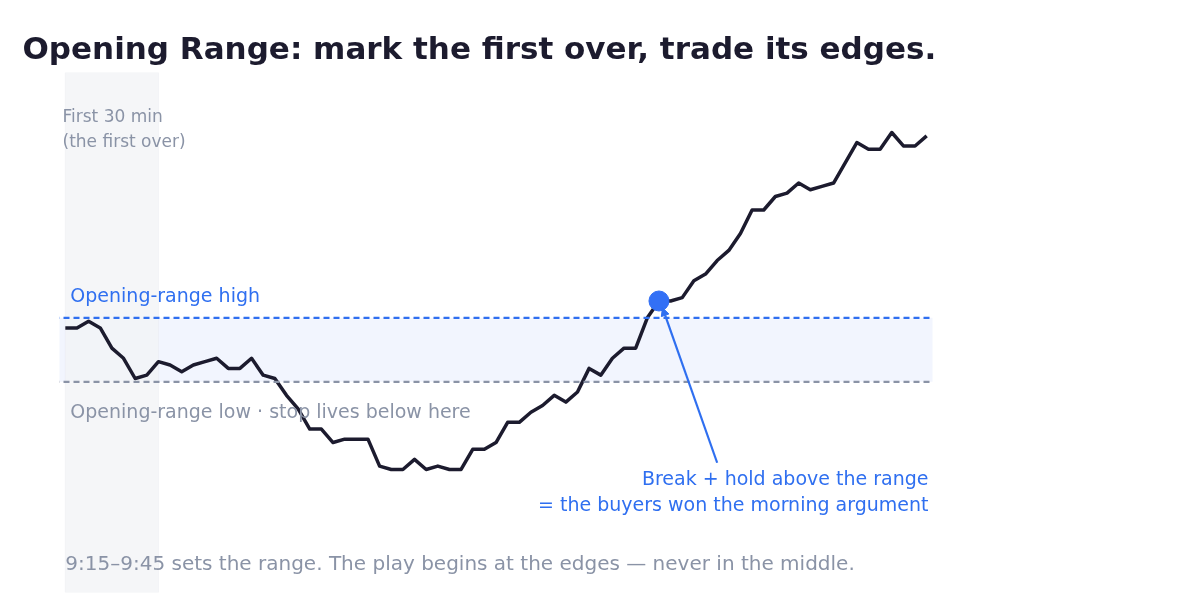 The width and height of the screenshot is (1185, 615). Describe the element at coordinates (165, 294) in the screenshot. I see `ref-line-label: Opening-range high` at that location.